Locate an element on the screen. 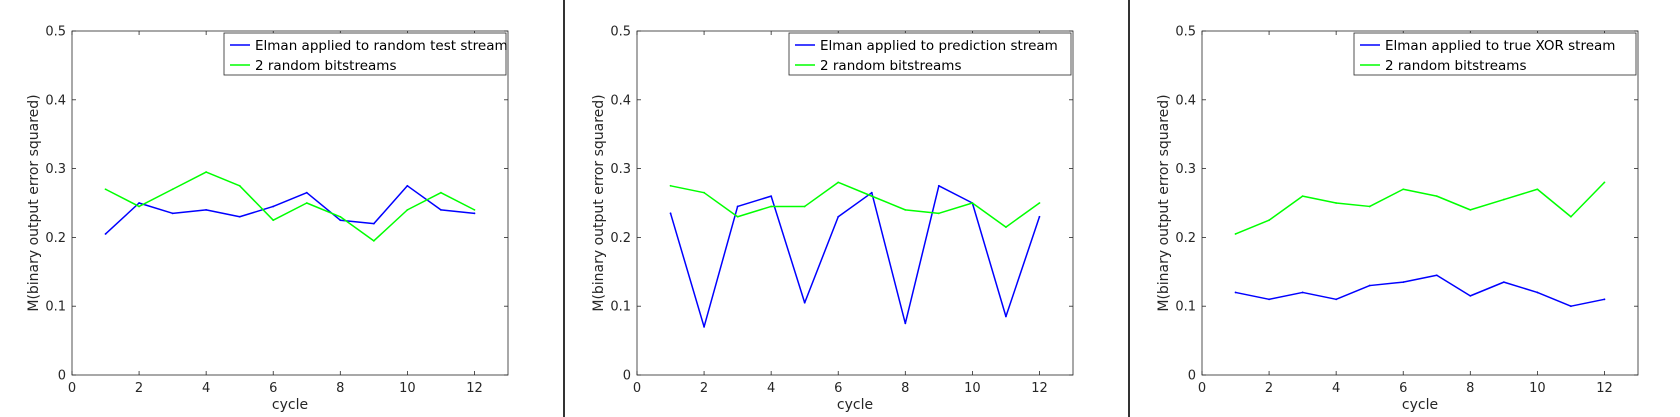 This screenshot has height=417, width=1680. x-tick-label: 8 is located at coordinates (340, 388).